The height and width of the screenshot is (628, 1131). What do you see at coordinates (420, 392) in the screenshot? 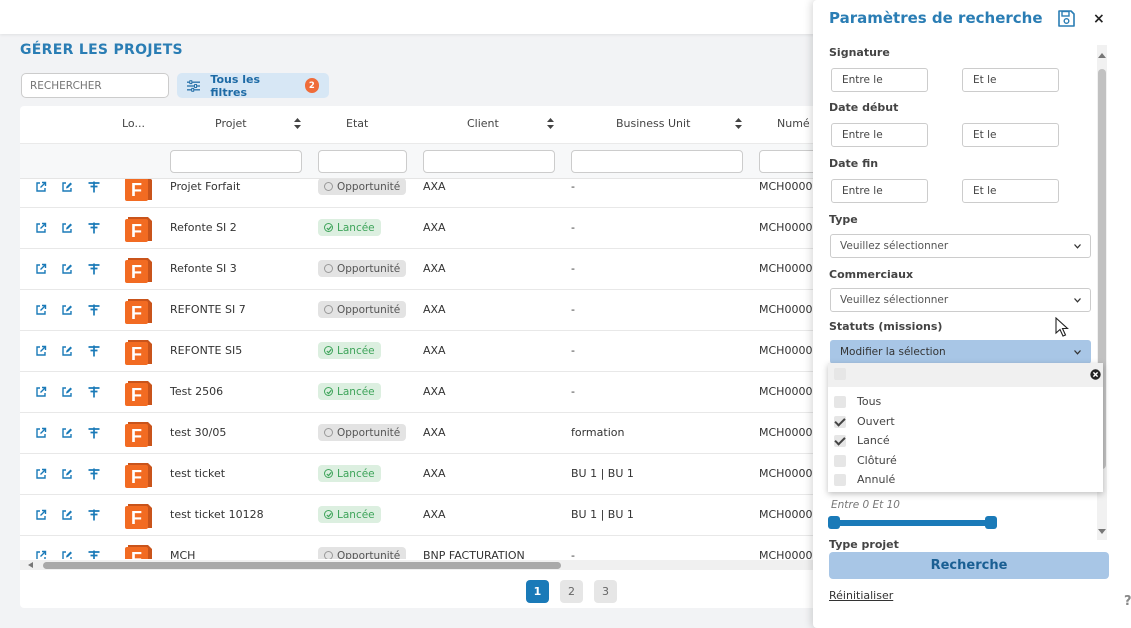
I see `table-row: F Test 2506 Lancée AXA - MCH0000` at bounding box center [420, 392].